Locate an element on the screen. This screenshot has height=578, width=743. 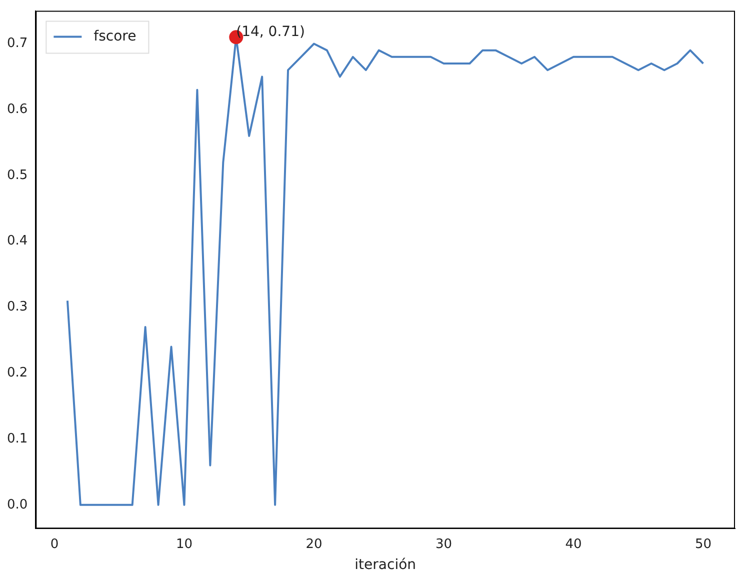
y-tick-label: 0.2 is located at coordinates (17, 373).